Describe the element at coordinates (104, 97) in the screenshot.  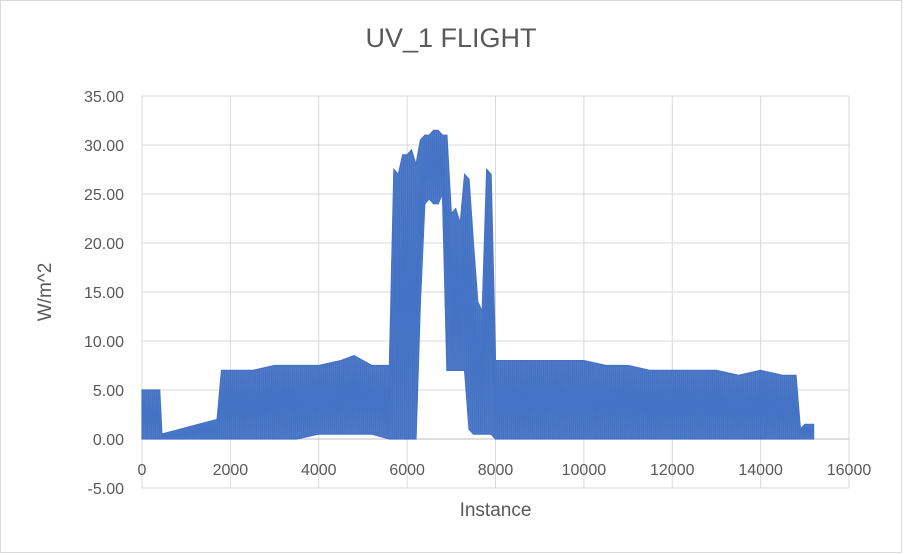
I see `y-tick-label: 35.00` at that location.